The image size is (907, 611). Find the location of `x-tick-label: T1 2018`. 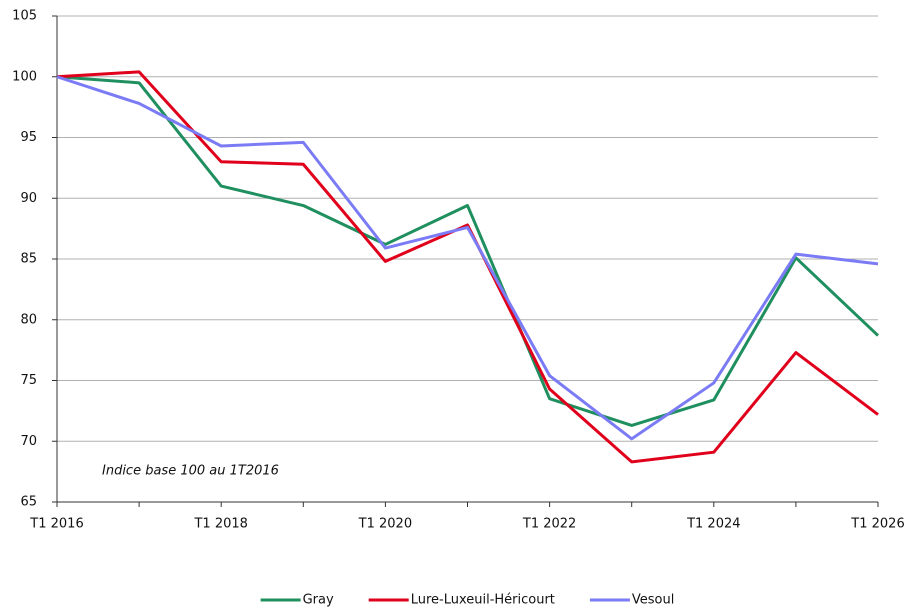

x-tick-label: T1 2018 is located at coordinates (220, 524).